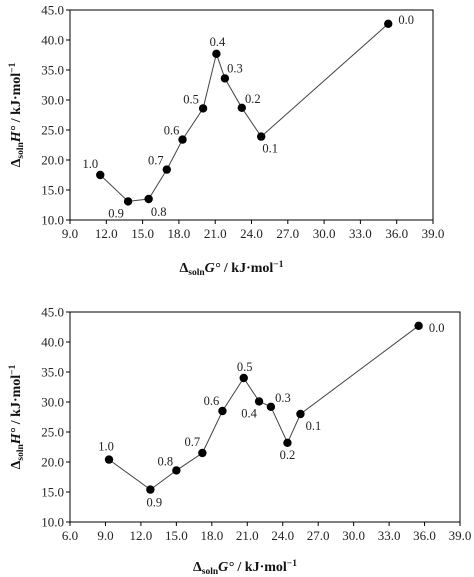  I want to click on x-tick-label: 6.0, so click(70, 535).